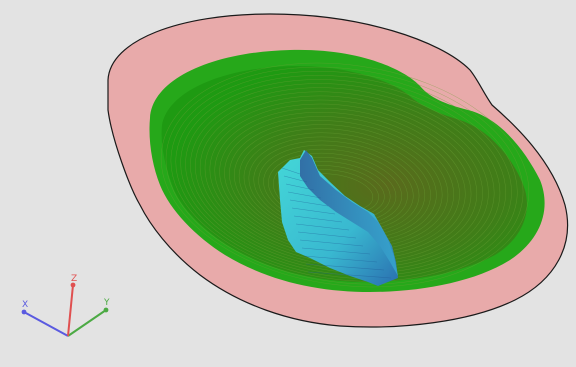 Image resolution: width=576 pixels, height=367 pixels. What do you see at coordinates (106, 303) in the screenshot?
I see `y-axis-label: Y` at bounding box center [106, 303].